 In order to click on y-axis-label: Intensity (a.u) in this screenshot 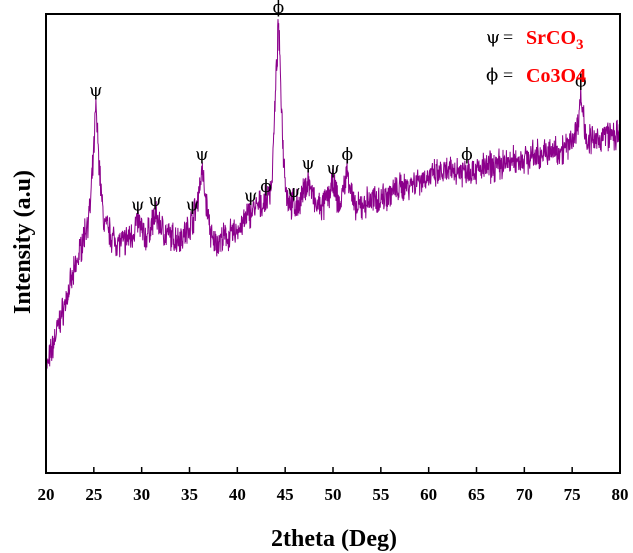, I will do `click(23, 242)`.